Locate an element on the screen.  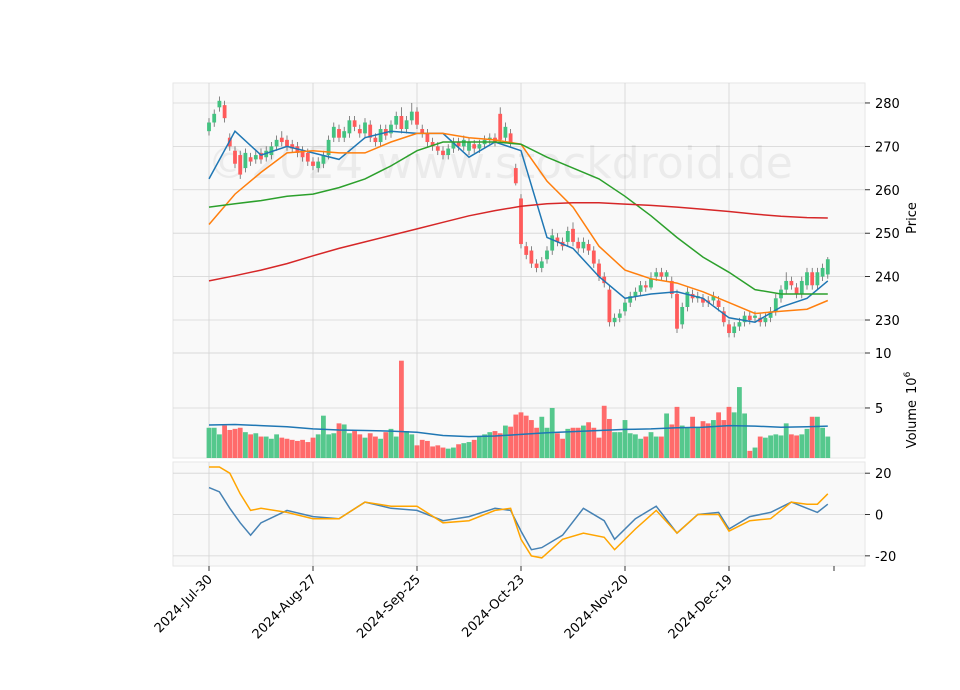
y-tick-label: 240 is located at coordinates (887, 278).